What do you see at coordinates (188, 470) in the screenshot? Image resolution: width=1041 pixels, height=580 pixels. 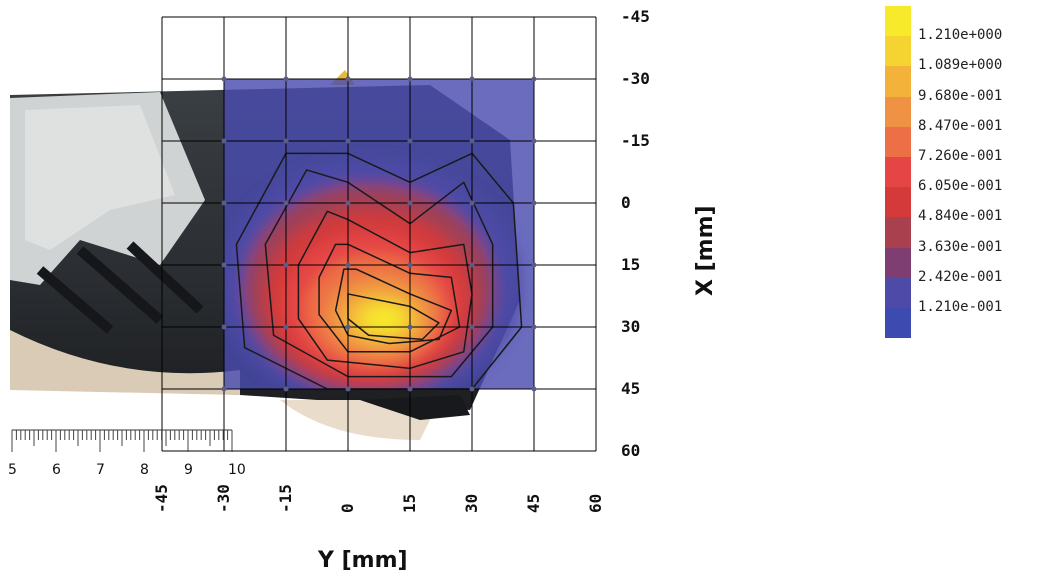 I see `ruler-number: 9` at bounding box center [188, 470].